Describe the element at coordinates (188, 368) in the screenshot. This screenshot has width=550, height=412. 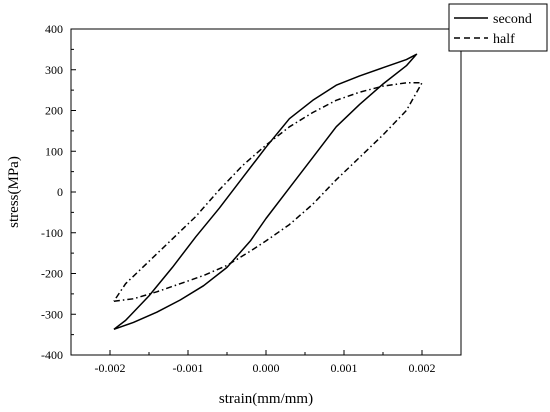
I see `x-tick-label: -0.001` at that location.